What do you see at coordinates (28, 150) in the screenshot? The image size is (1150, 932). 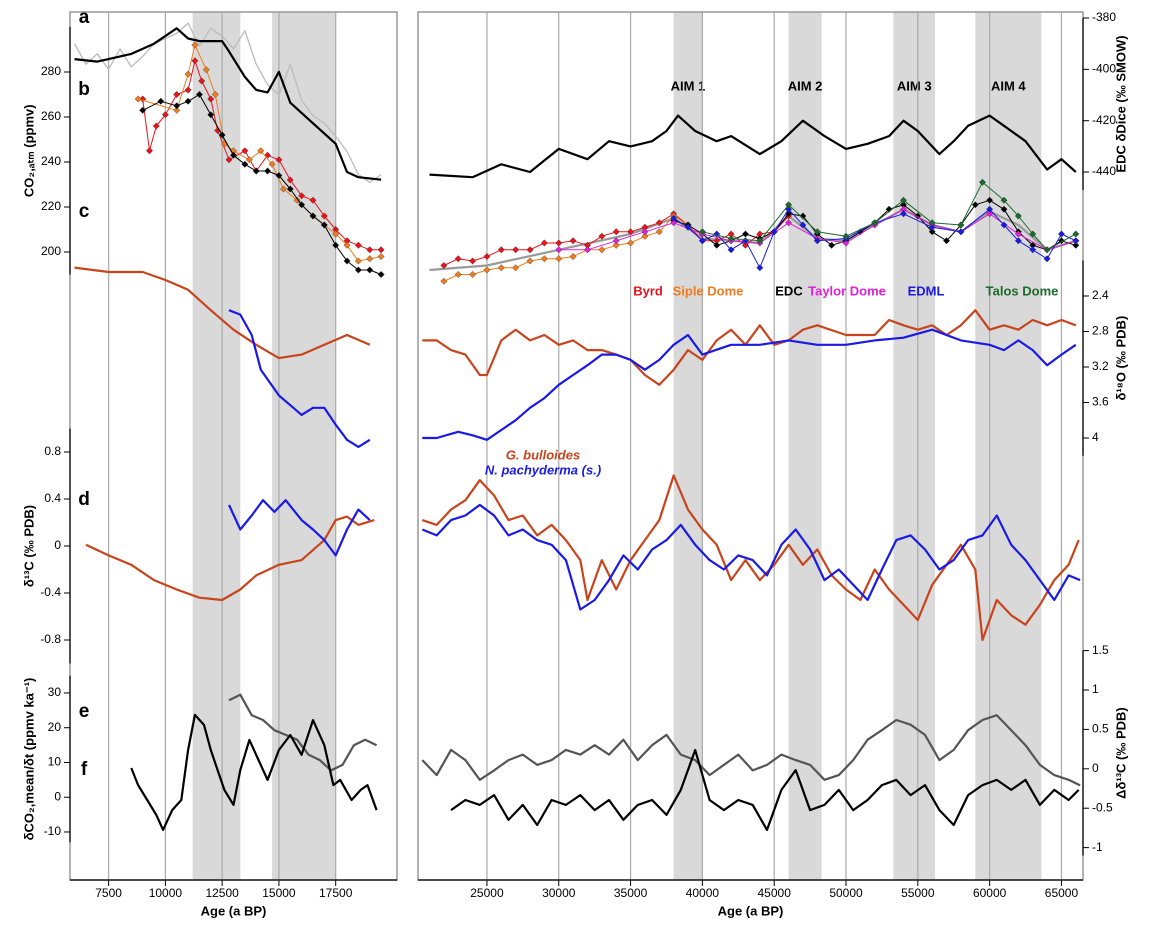 I see `y-axis-label: CO₂,ₐₜₘ (ppmv)` at bounding box center [28, 150].